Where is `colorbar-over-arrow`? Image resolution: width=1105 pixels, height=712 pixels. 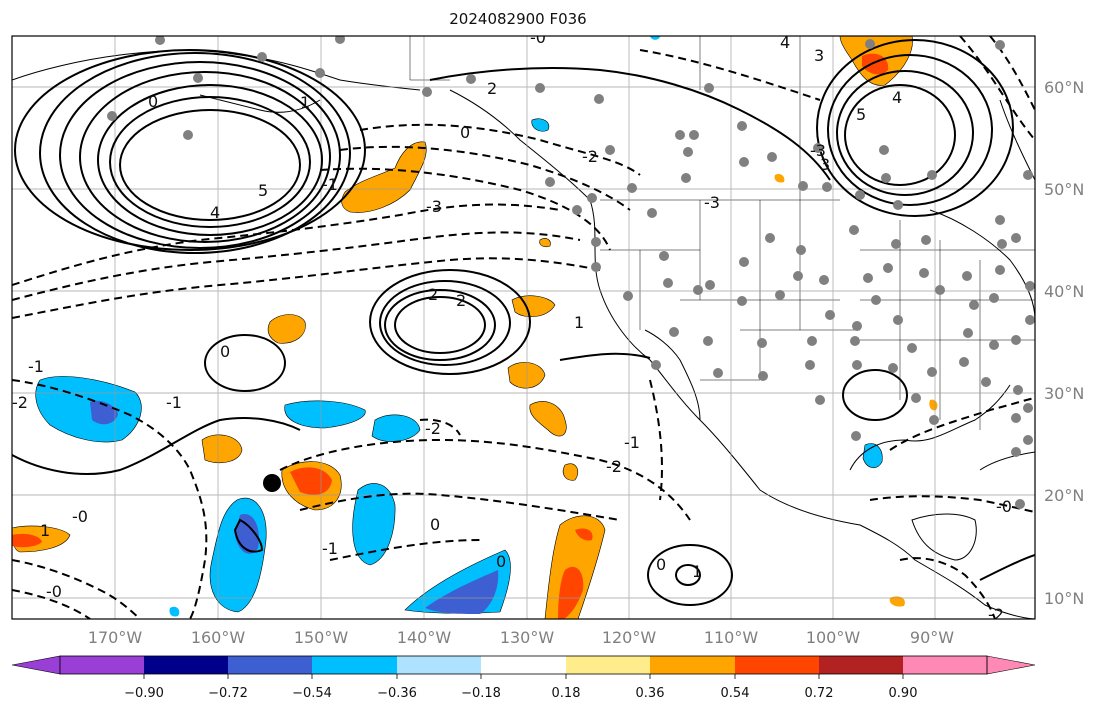 colorbar-over-arrow is located at coordinates (1011, 665).